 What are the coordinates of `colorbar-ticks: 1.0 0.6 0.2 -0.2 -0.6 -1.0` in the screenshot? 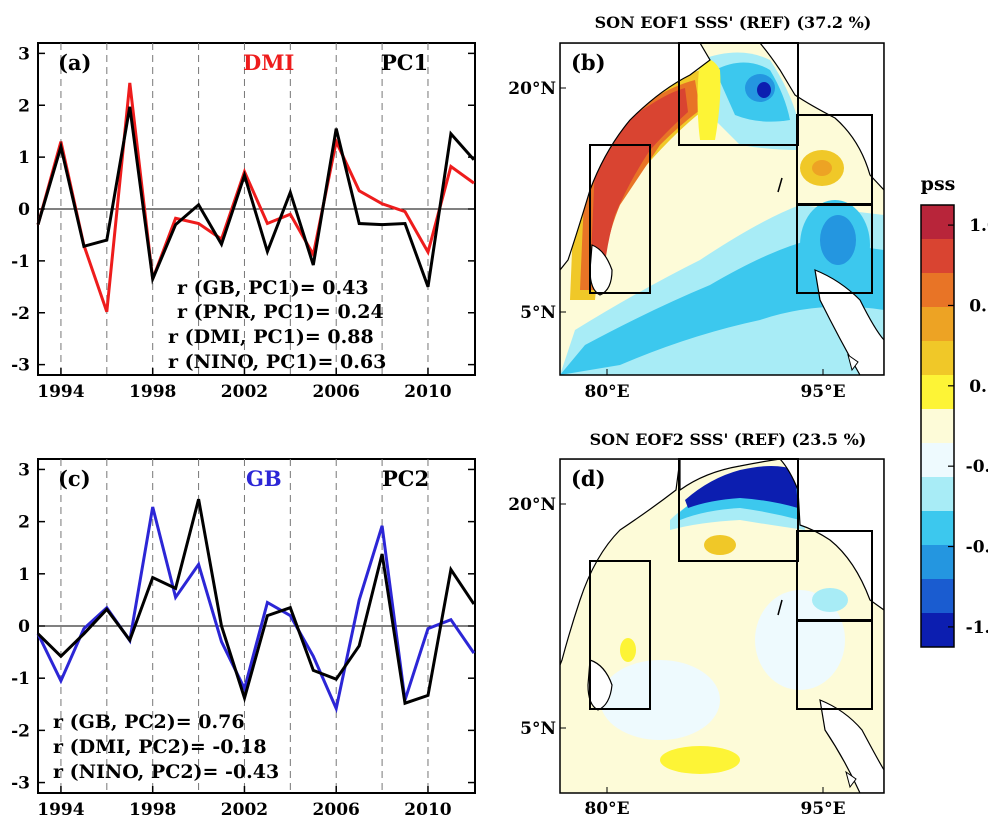 It's located at (968, 427).